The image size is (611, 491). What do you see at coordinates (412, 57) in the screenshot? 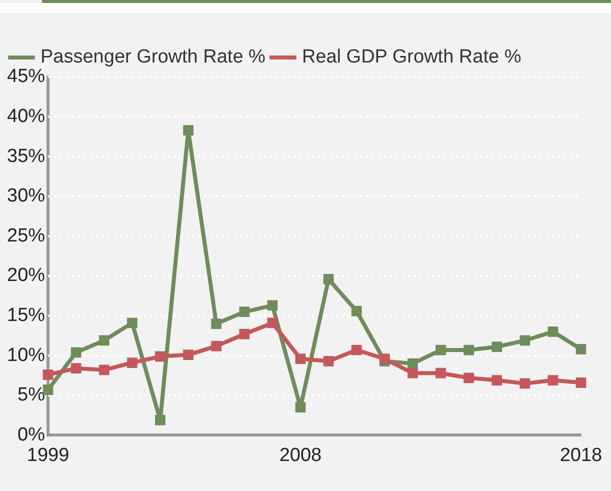
I see `legend-label: Real GDP Growth Rate %` at bounding box center [412, 57].